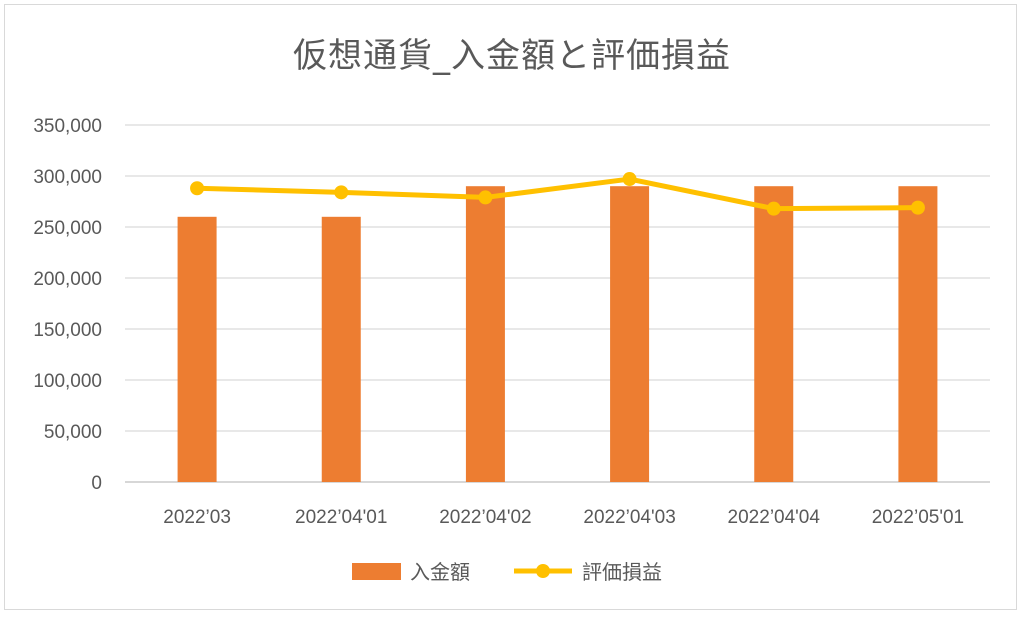 Image resolution: width=1024 pixels, height=618 pixels. Describe the element at coordinates (96, 483) in the screenshot. I see `y-tick-label: 0` at that location.